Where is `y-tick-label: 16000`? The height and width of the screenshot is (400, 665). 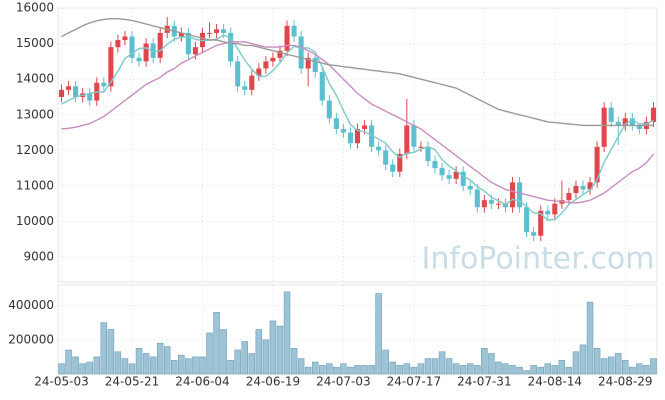
y-tick-label: 16000 is located at coordinates (35, 8).